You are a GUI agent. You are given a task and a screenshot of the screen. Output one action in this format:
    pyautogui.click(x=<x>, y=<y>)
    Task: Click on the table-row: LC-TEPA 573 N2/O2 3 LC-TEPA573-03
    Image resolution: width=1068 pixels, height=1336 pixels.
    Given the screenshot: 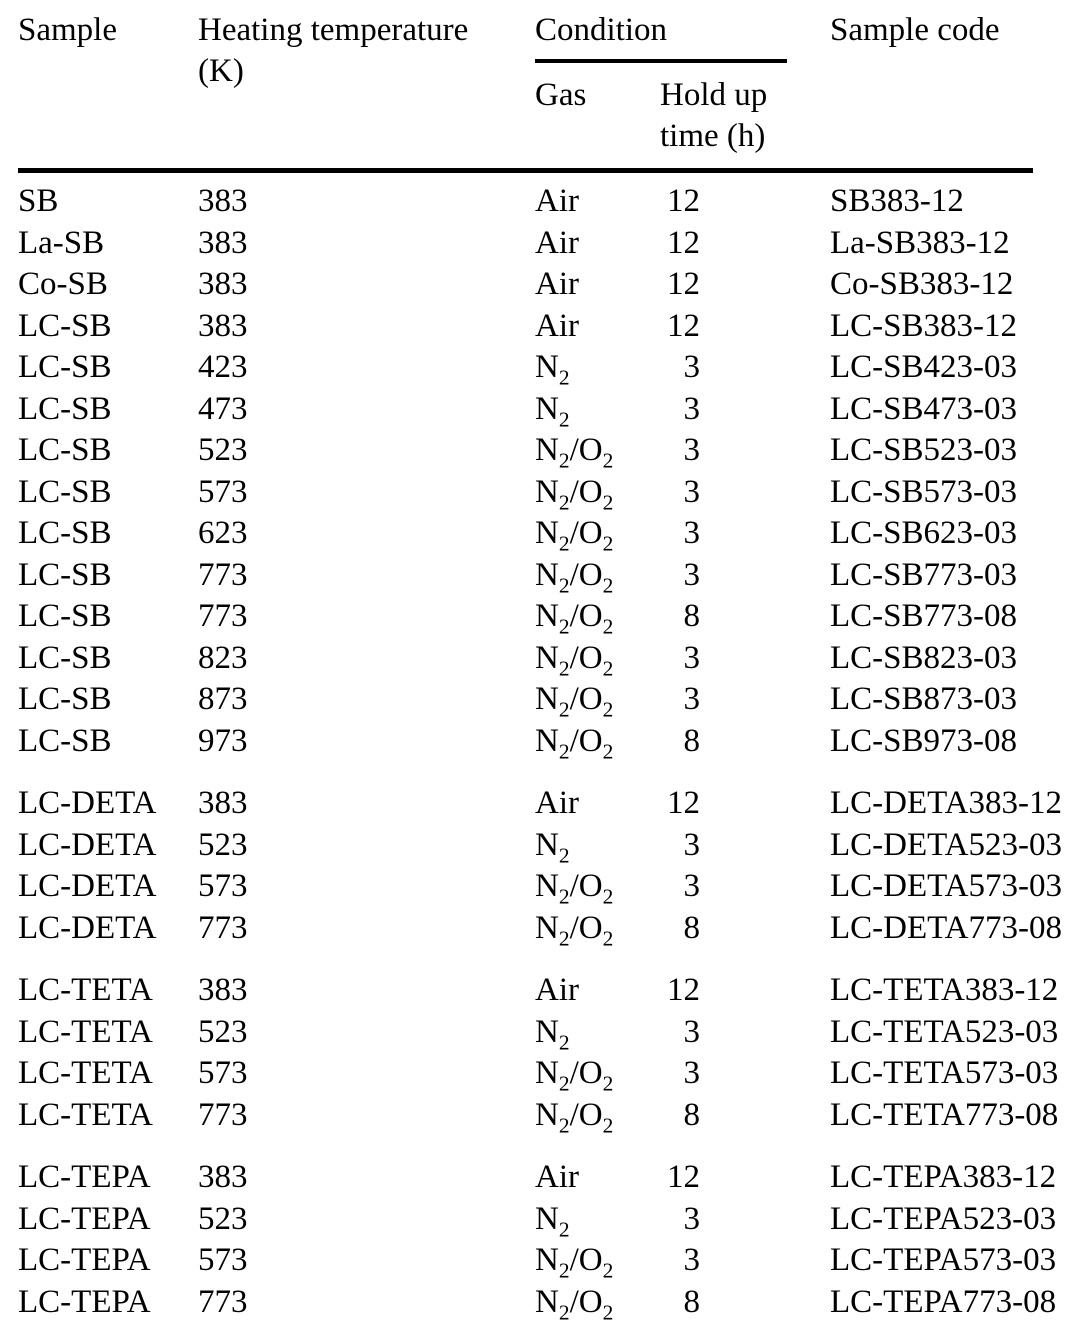 What is the action you would take?
    pyautogui.click(x=534, y=1261)
    